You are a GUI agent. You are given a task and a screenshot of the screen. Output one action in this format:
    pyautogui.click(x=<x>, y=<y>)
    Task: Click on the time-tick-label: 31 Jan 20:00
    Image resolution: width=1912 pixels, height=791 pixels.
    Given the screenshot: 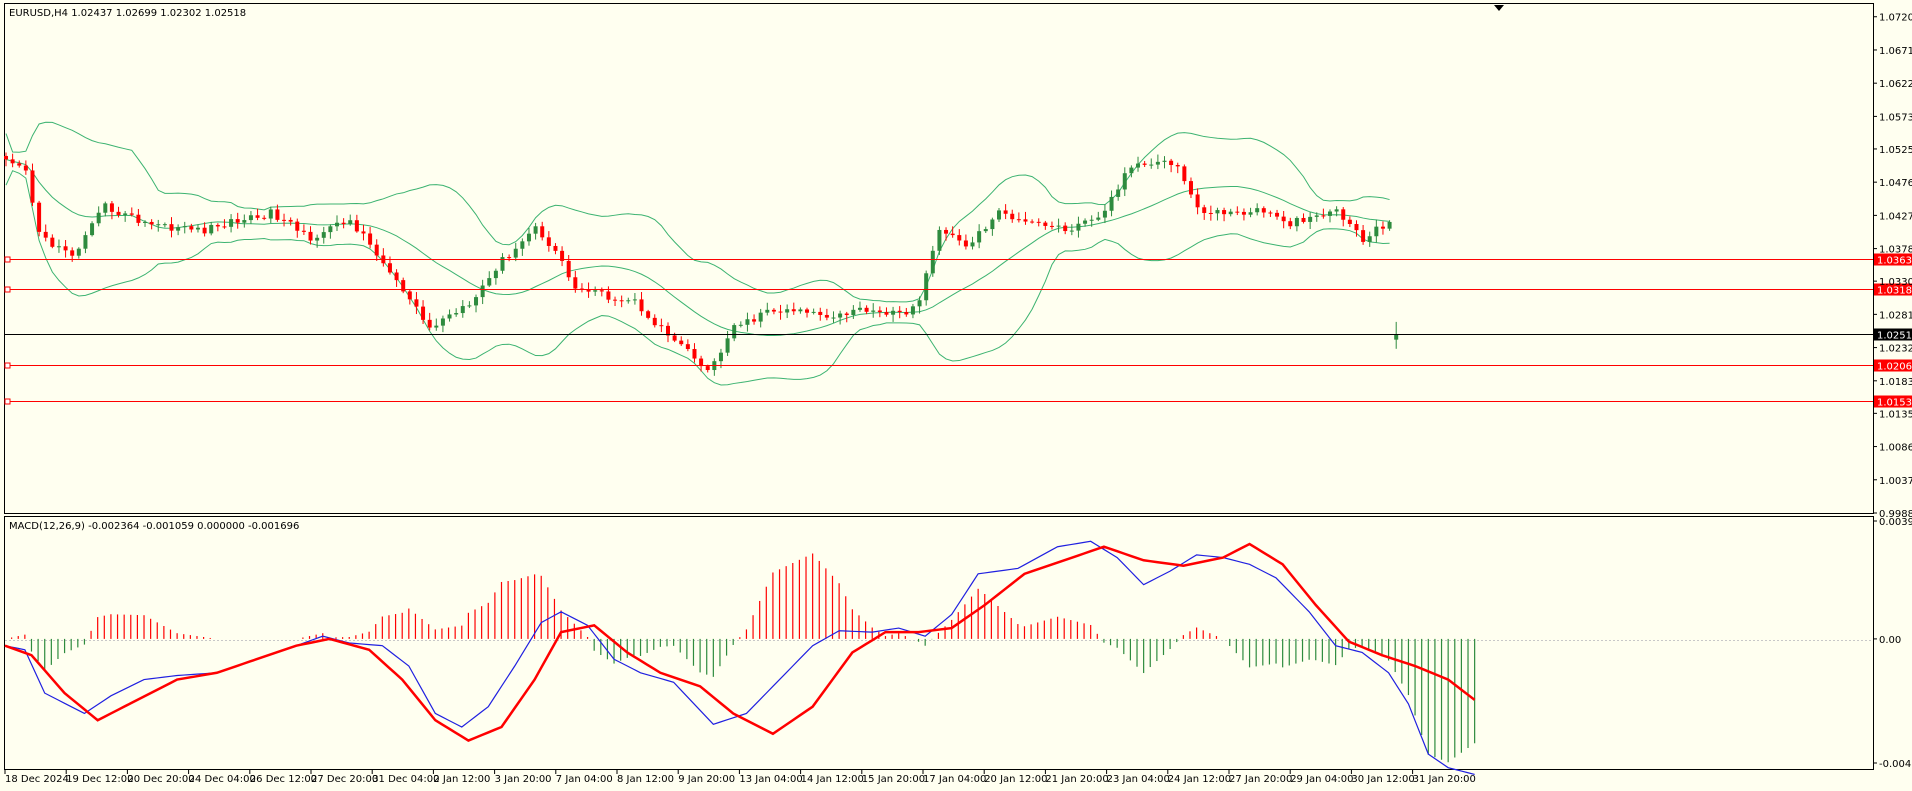 What is the action you would take?
    pyautogui.click(x=1444, y=779)
    